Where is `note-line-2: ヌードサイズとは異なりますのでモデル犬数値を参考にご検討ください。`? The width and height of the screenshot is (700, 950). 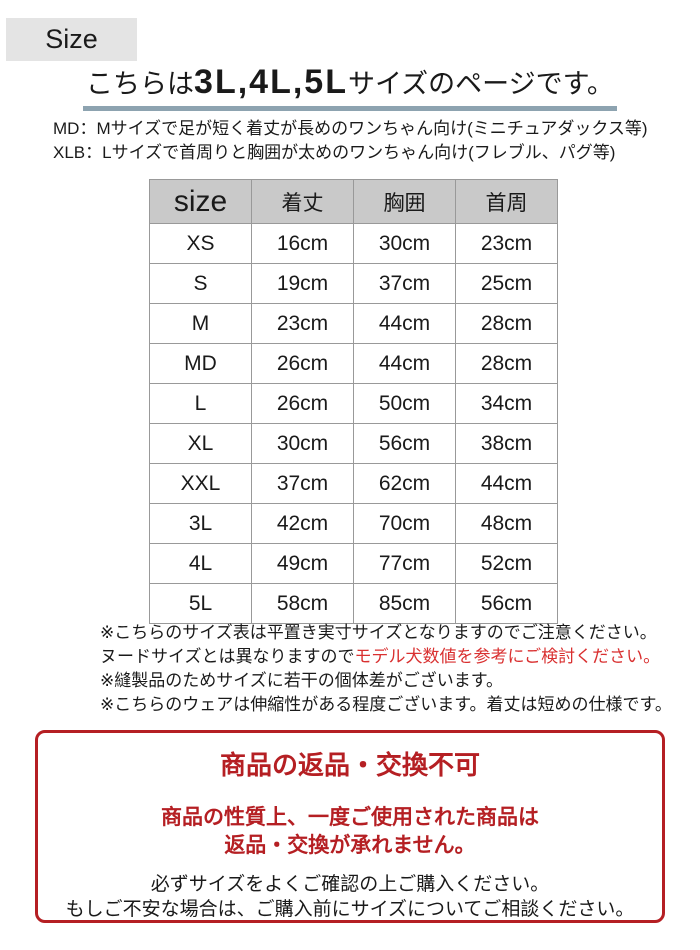
note-line-2: ヌードサイズとは異なりますのでモデル犬数値を参考にご検討ください。 is located at coordinates (386, 657).